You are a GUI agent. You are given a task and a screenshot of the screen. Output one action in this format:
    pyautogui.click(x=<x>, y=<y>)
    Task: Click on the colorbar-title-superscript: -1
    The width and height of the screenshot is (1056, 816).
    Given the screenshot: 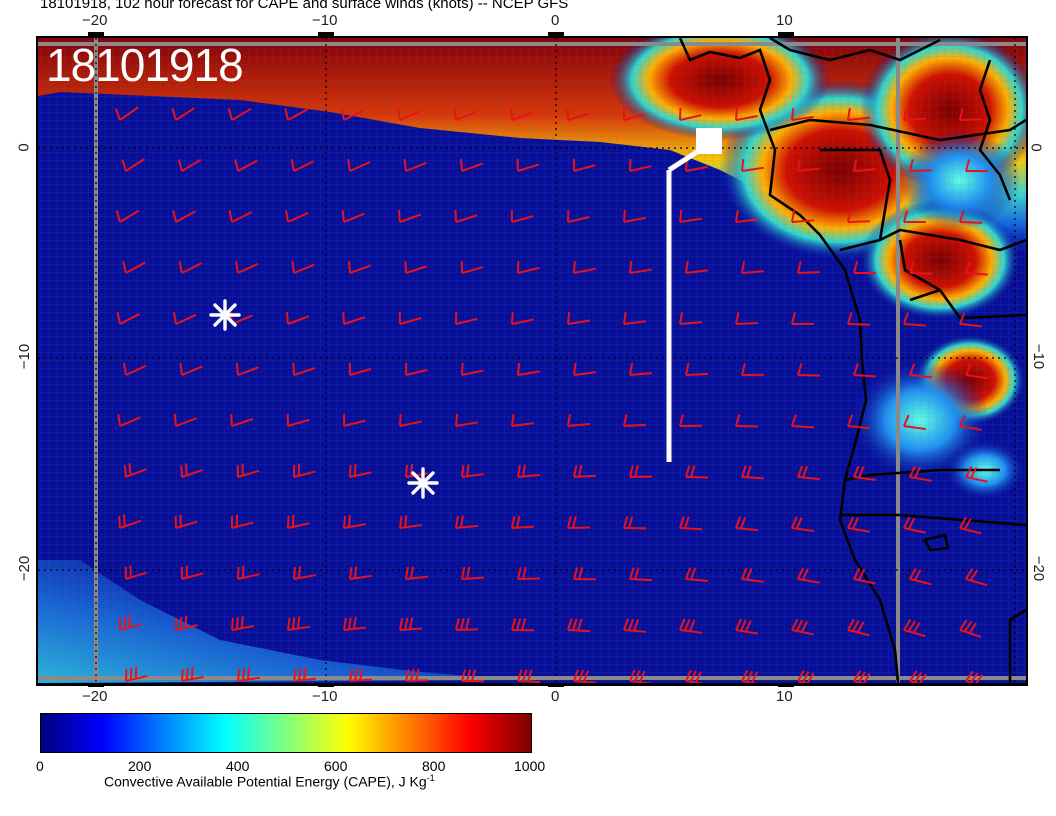 What is the action you would take?
    pyautogui.click(x=430, y=778)
    